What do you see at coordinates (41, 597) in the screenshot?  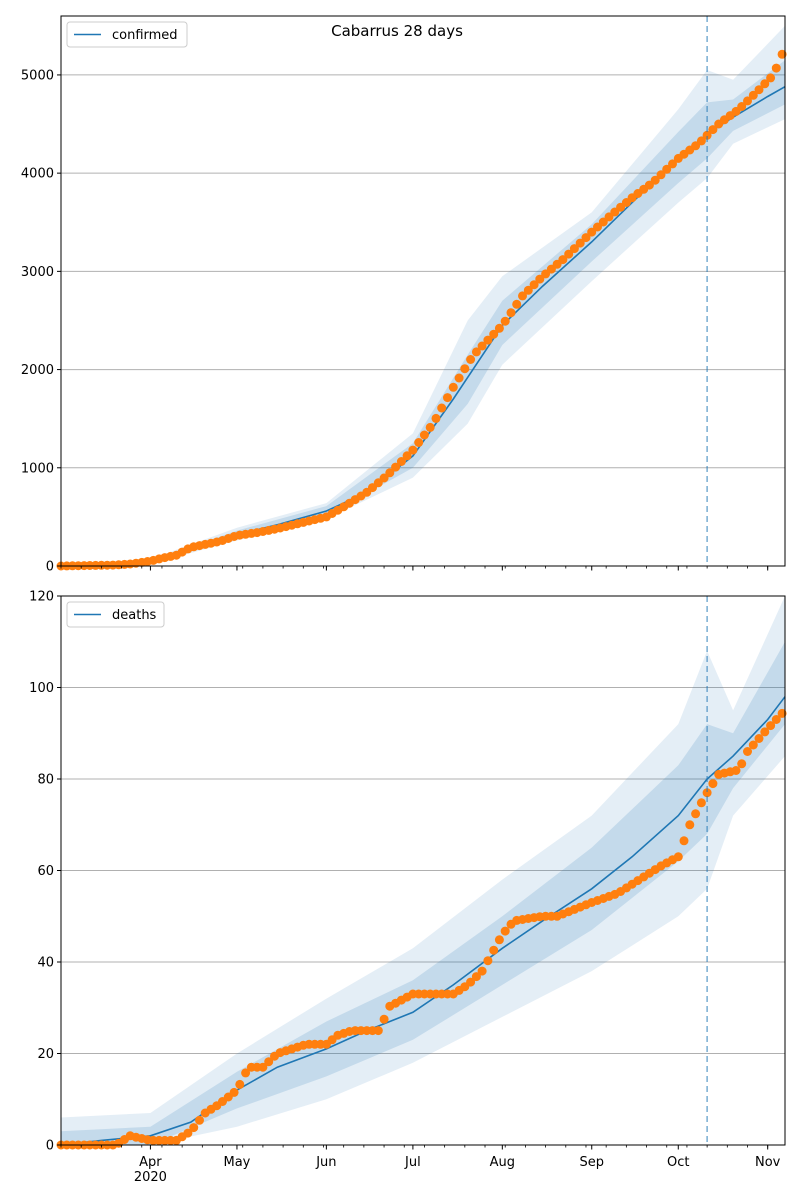 I see `deaths-y-tick-label: 120` at bounding box center [41, 597].